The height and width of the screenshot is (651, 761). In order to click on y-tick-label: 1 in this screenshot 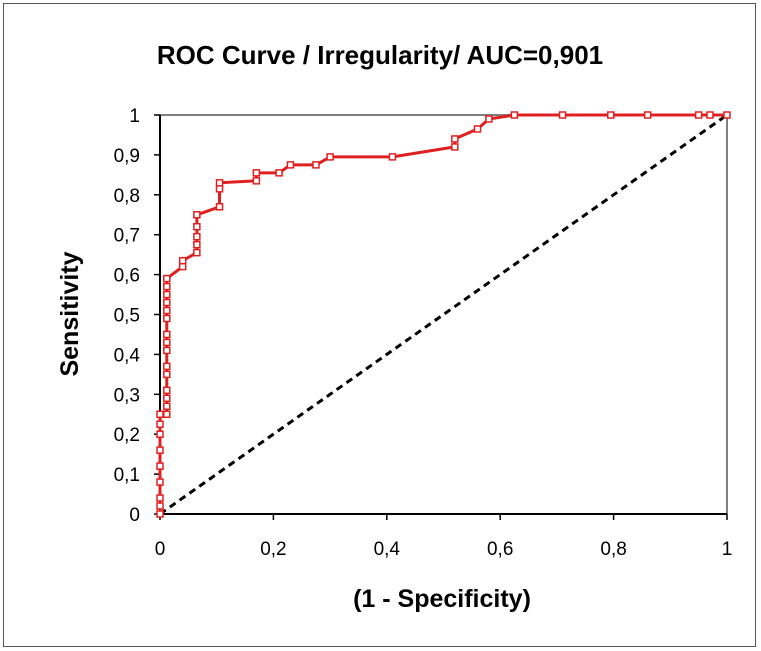, I will do `click(134, 116)`.